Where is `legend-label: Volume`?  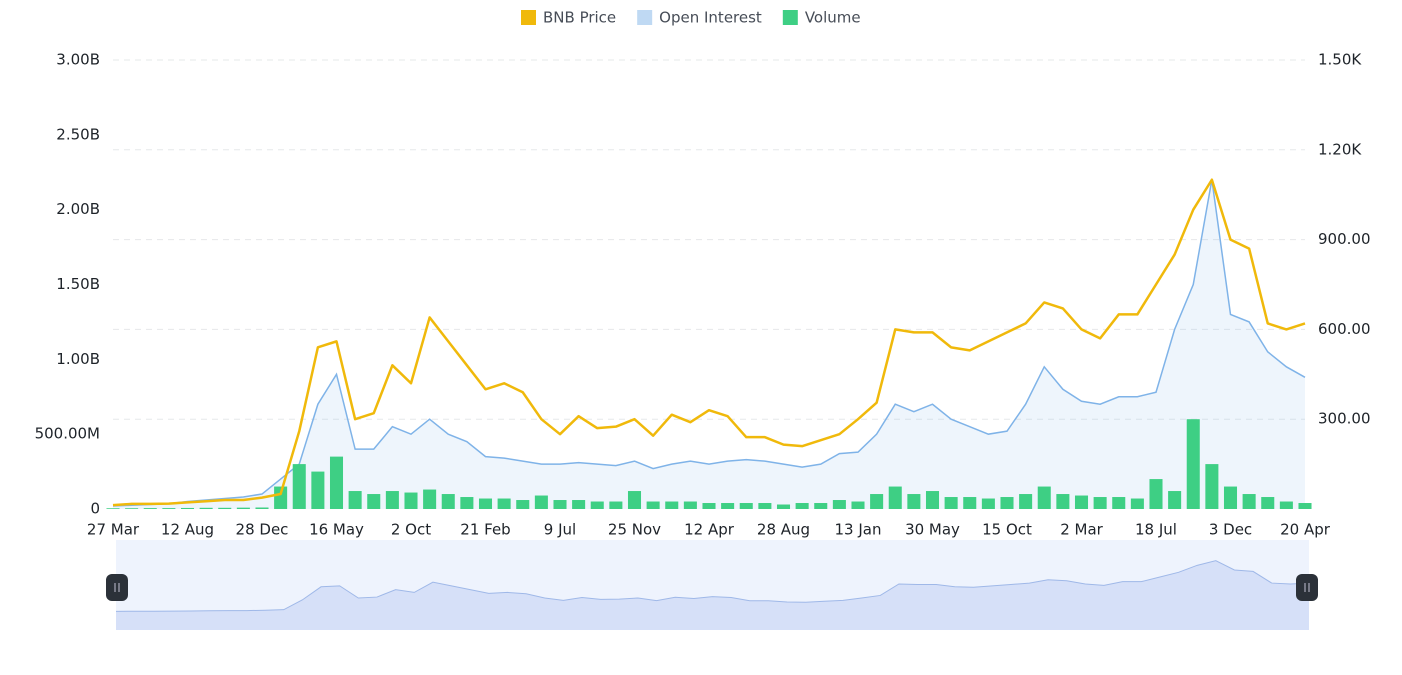
legend-label: Volume is located at coordinates (833, 18).